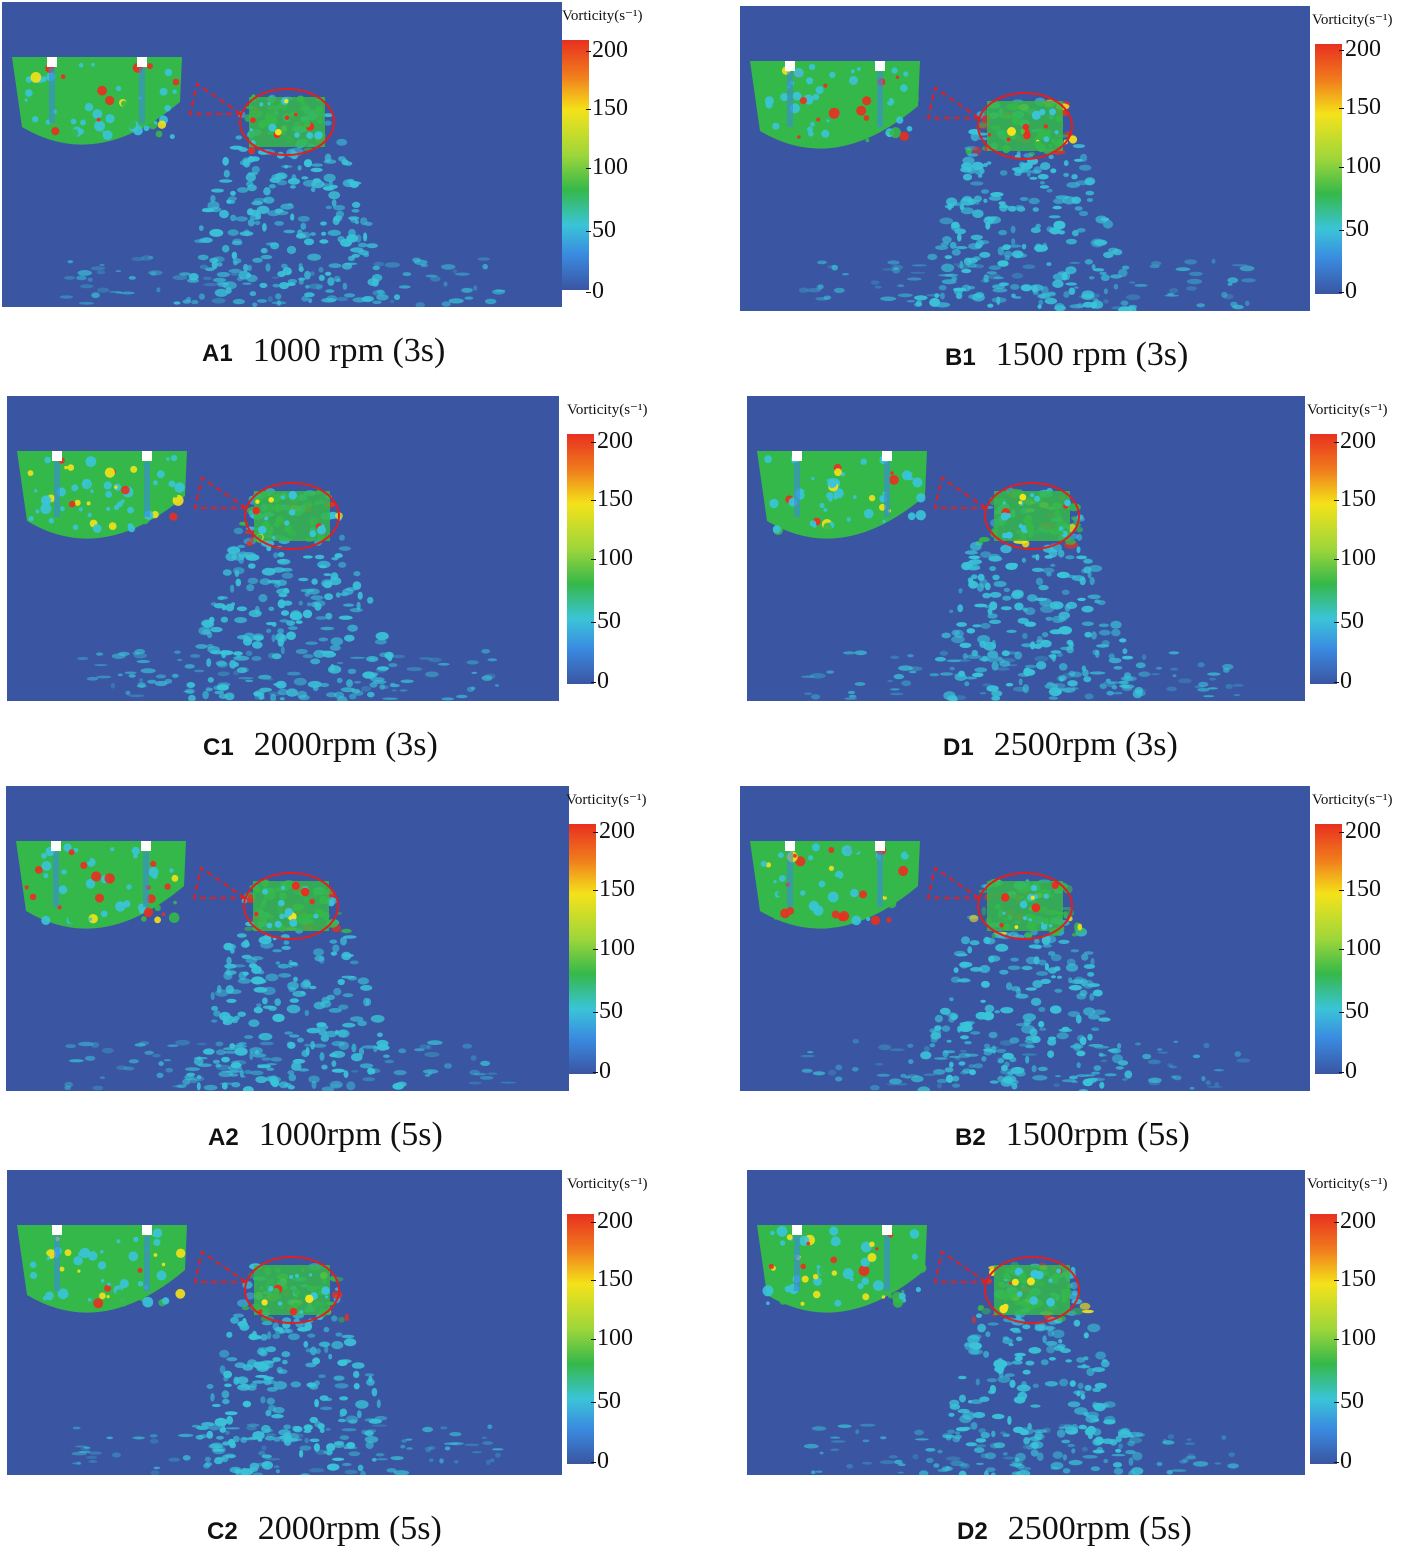  Describe the element at coordinates (287, 122) in the screenshot. I see `zoom-circle` at that location.